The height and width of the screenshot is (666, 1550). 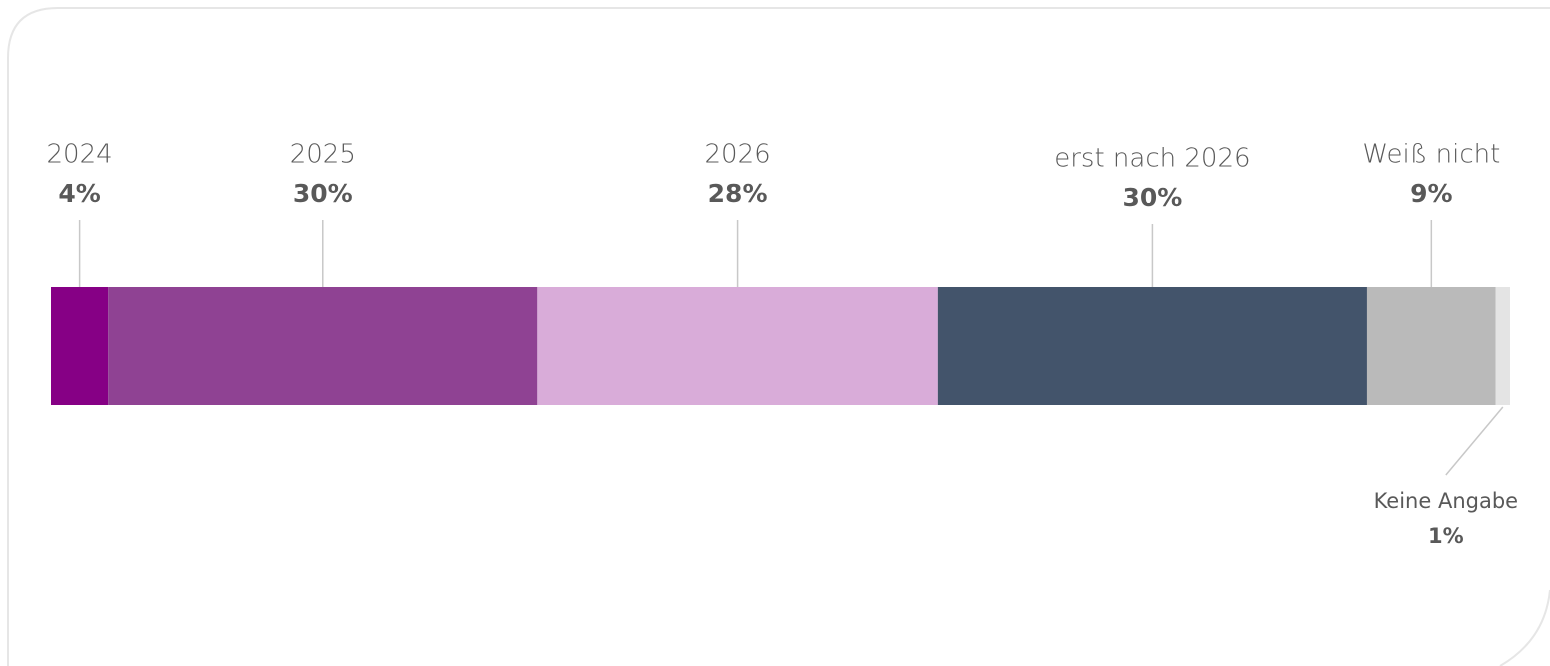 I want to click on category-label: 2025, so click(x=323, y=155).